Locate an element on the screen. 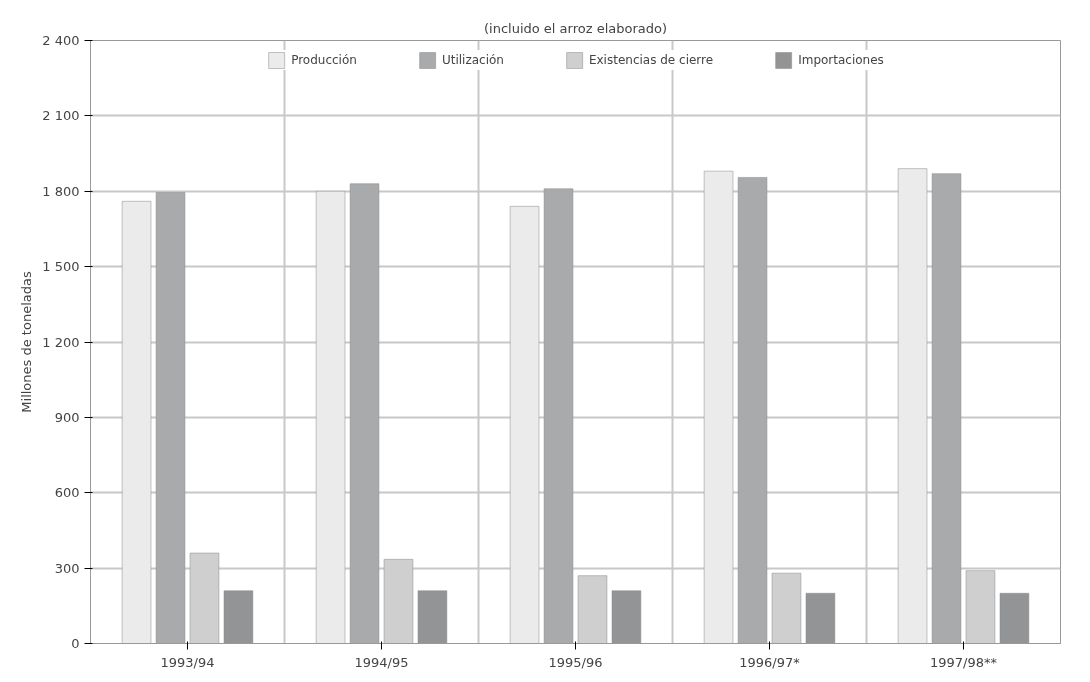  x-tick-label: 1996/97* is located at coordinates (770, 662).